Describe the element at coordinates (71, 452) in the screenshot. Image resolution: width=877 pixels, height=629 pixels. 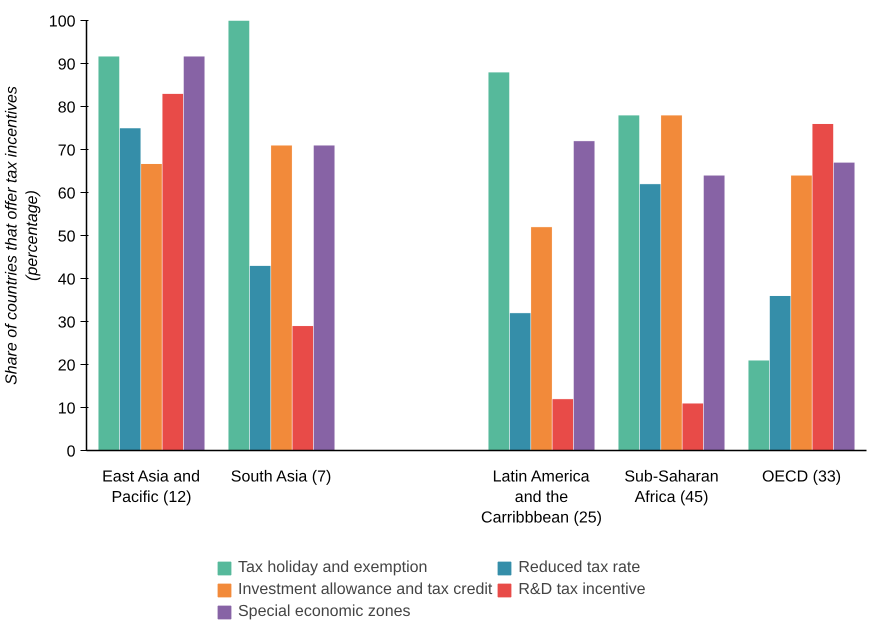
I see `y-tick-label: 0` at that location.